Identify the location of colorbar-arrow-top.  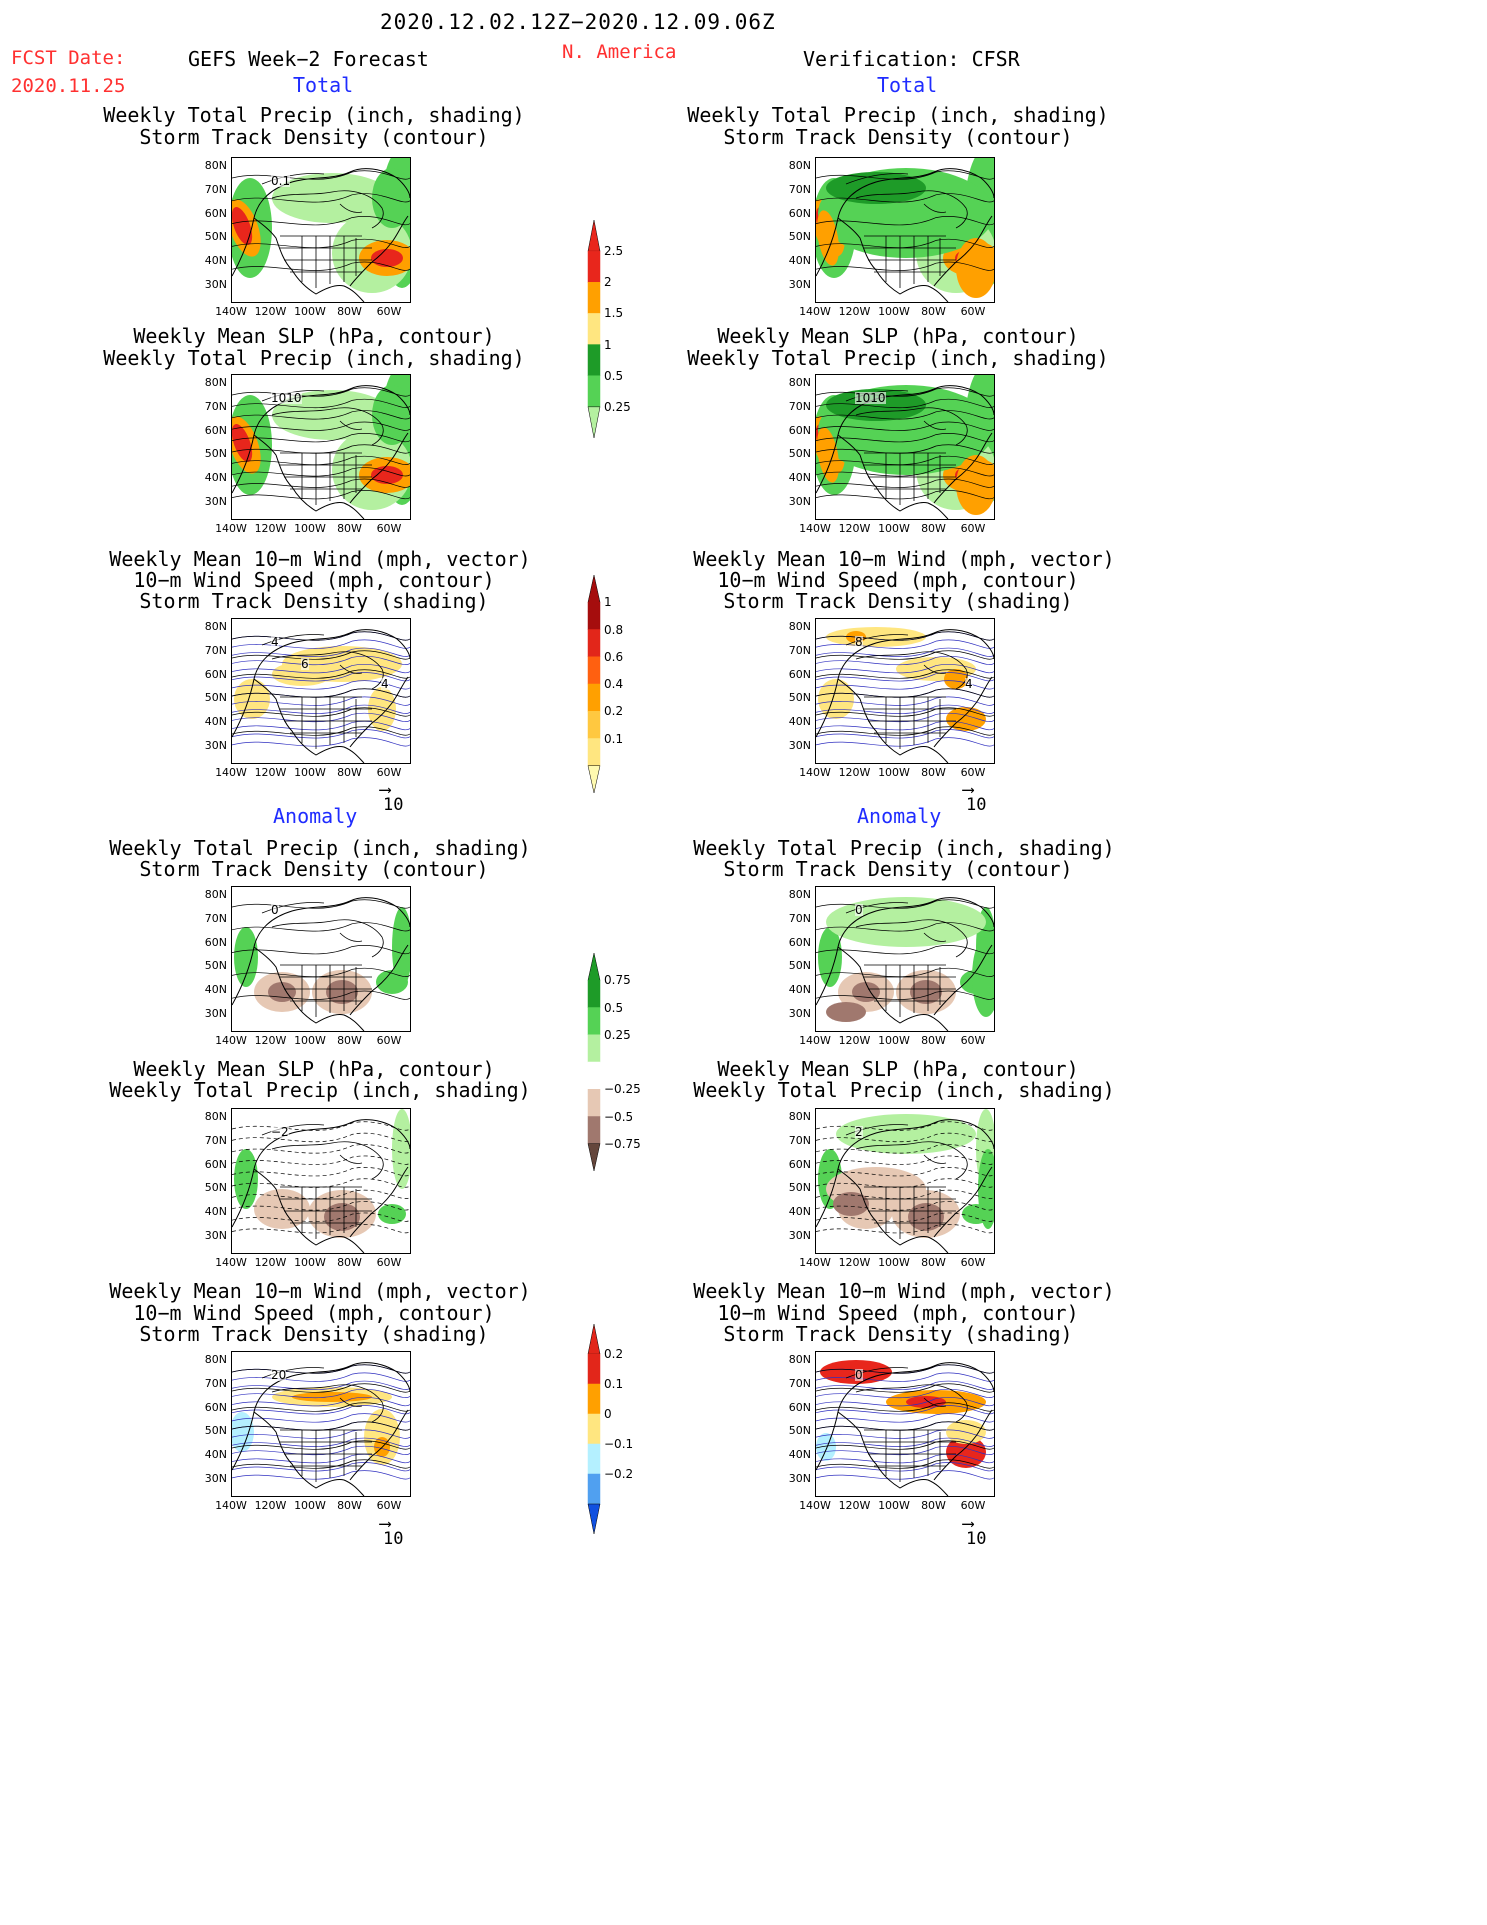
(594, 1339).